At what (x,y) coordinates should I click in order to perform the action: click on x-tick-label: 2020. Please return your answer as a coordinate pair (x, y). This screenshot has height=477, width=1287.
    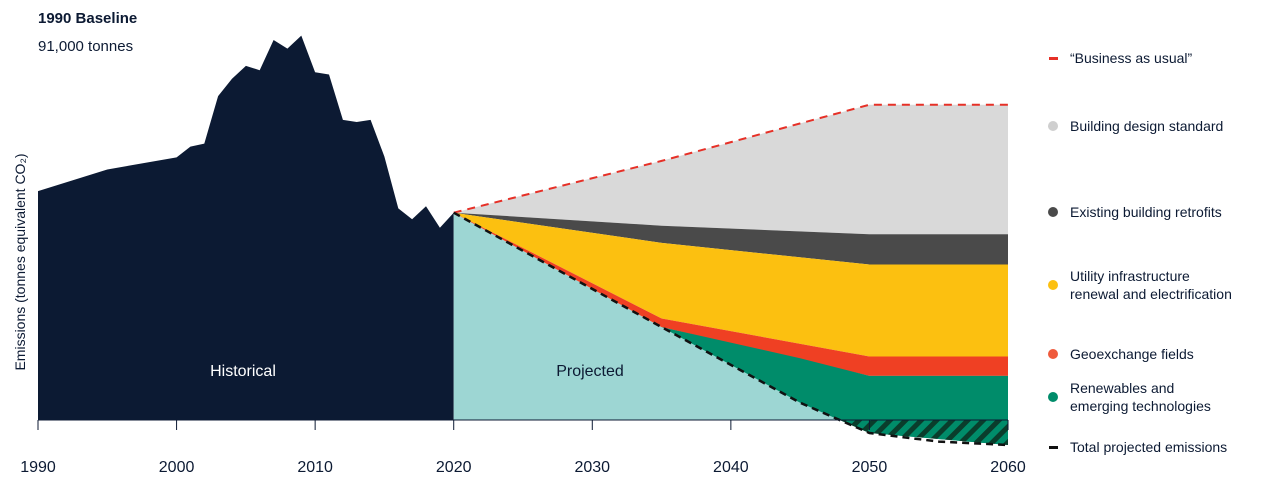
    Looking at the image, I should click on (454, 467).